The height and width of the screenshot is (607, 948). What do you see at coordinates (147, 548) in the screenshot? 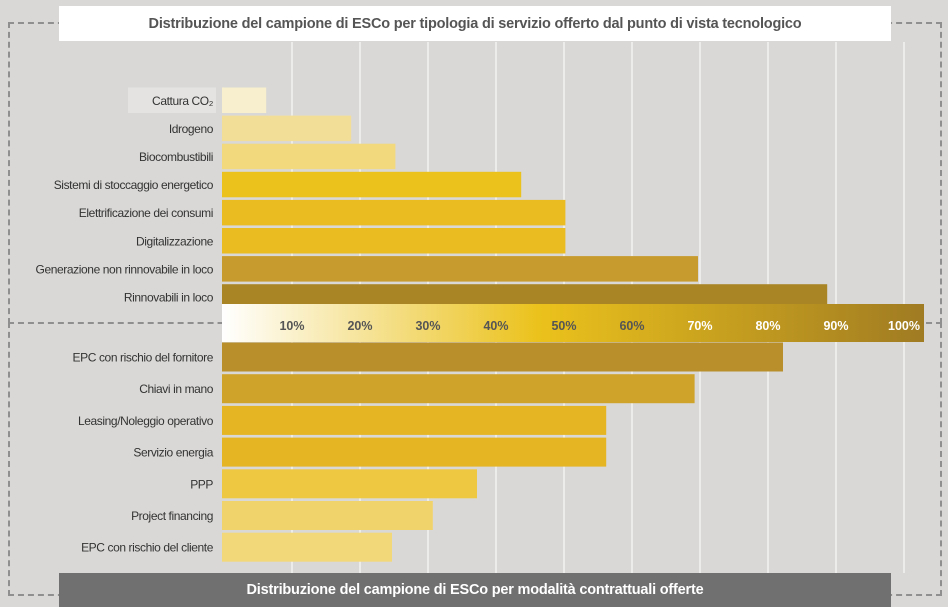
I see `bottom-category-label-6: EPC con rischio del cliente` at bounding box center [147, 548].